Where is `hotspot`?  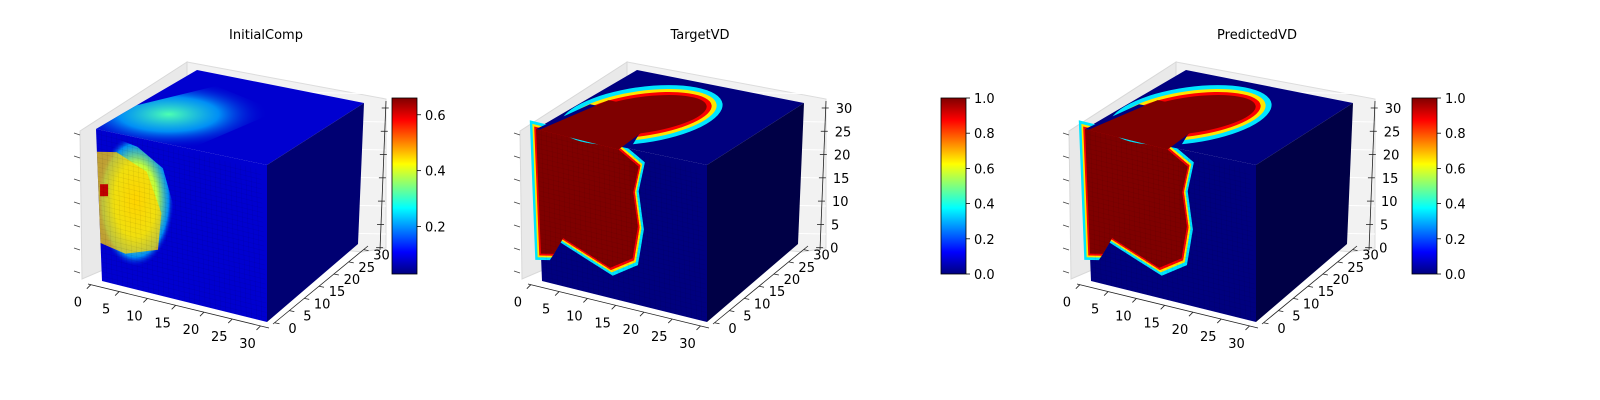 hotspot is located at coordinates (104, 190).